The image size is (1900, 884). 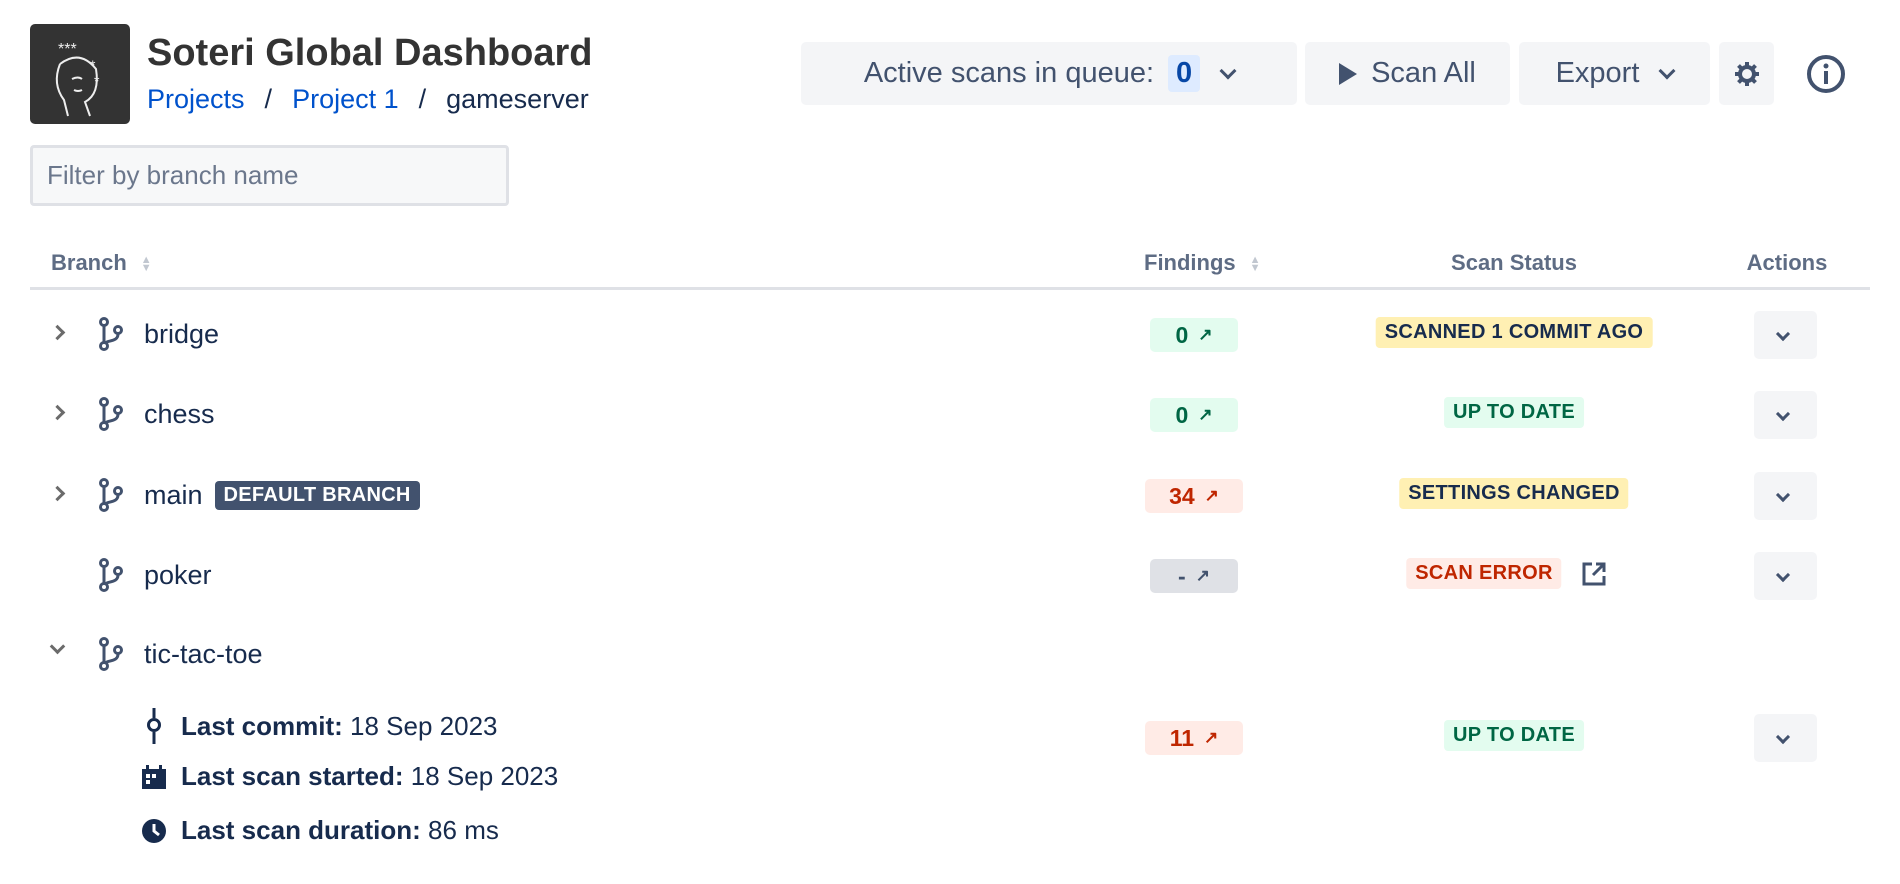 I want to click on detail-text: Last commit: 18 Sep 2023, so click(x=339, y=726).